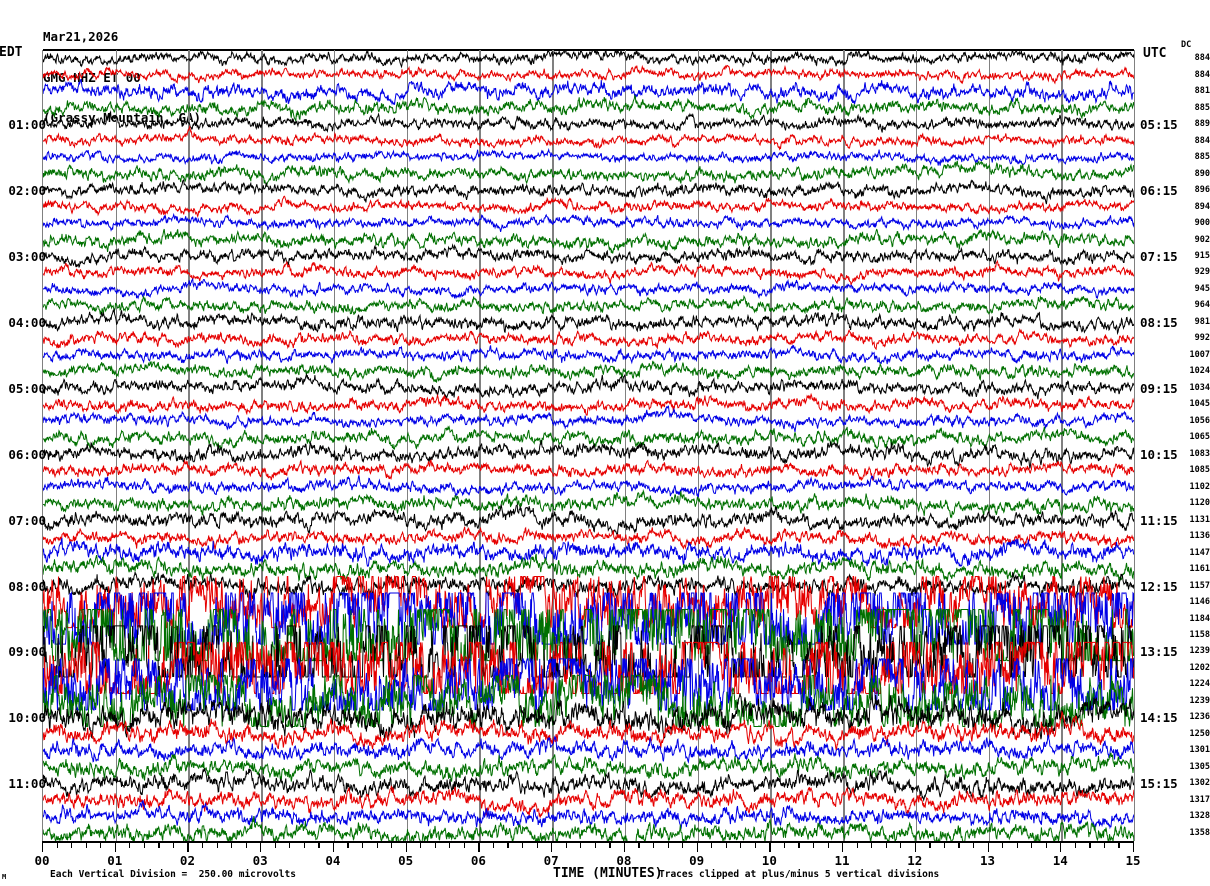 The height and width of the screenshot is (886, 1210). Describe the element at coordinates (1155, 53) in the screenshot. I see `right-axis-label: UTC` at that location.